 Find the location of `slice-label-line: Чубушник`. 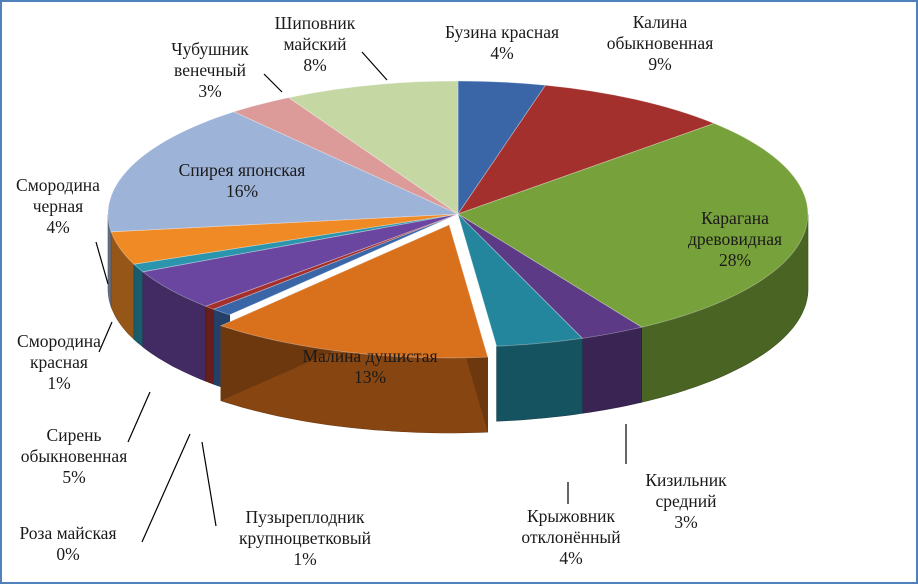

slice-label-line: Чубушник is located at coordinates (210, 49).